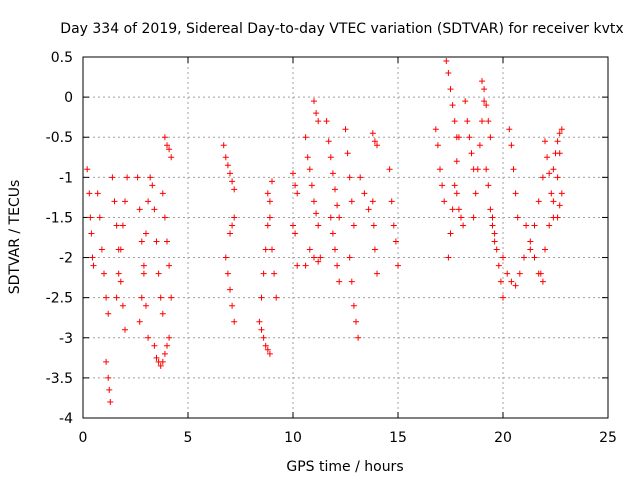 Image resolution: width=640 pixels, height=480 pixels. Describe the element at coordinates (66, 178) in the screenshot. I see `y-tick-label: -1` at that location.